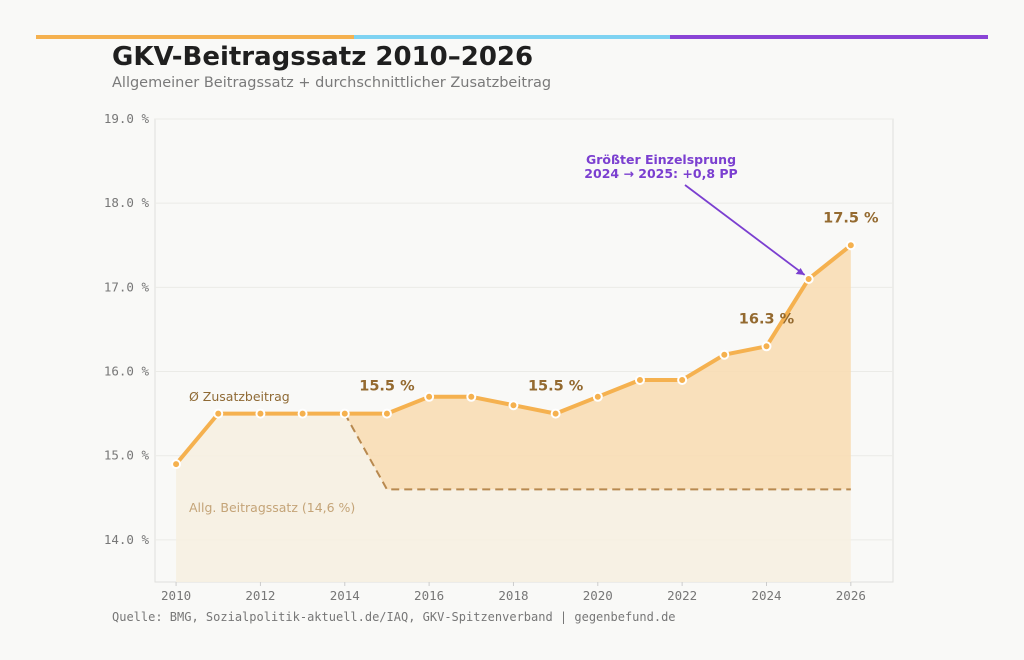  Describe the element at coordinates (745, 230) in the screenshot. I see `annotation-arrow` at that location.